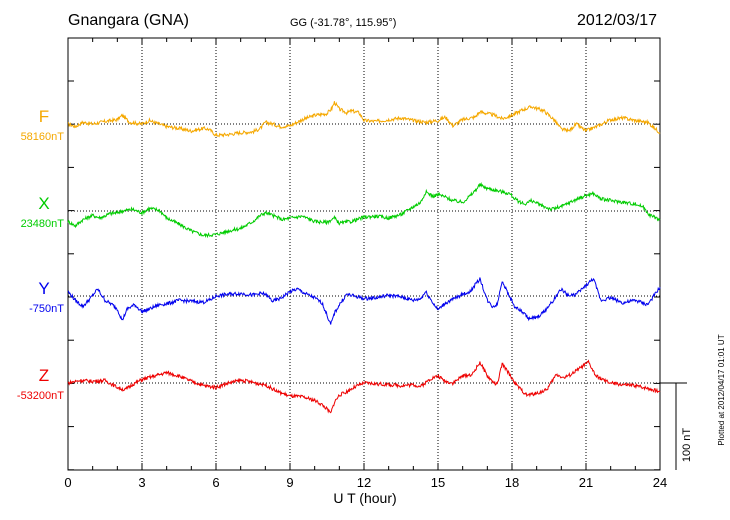 This screenshot has height=520, width=730. I want to click on x-tick-label: 24, so click(660, 482).